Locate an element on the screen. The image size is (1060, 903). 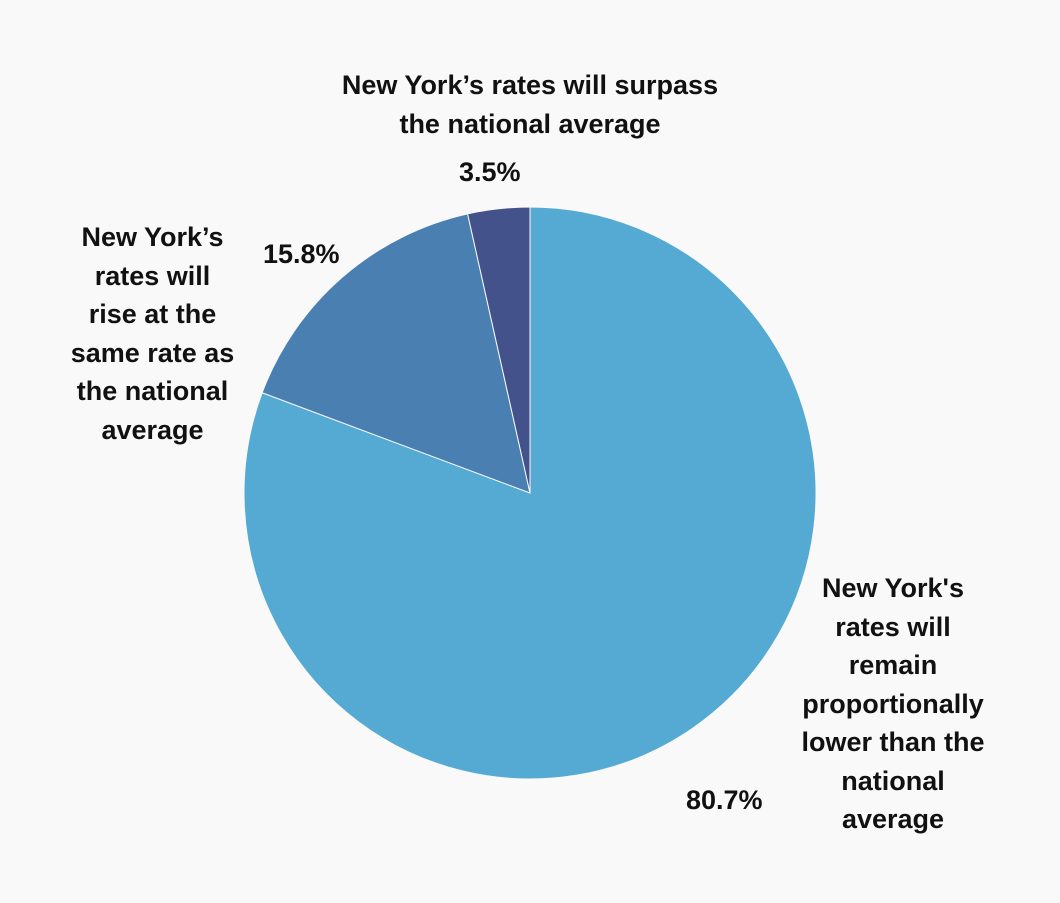
label-line: national is located at coordinates (893, 780).